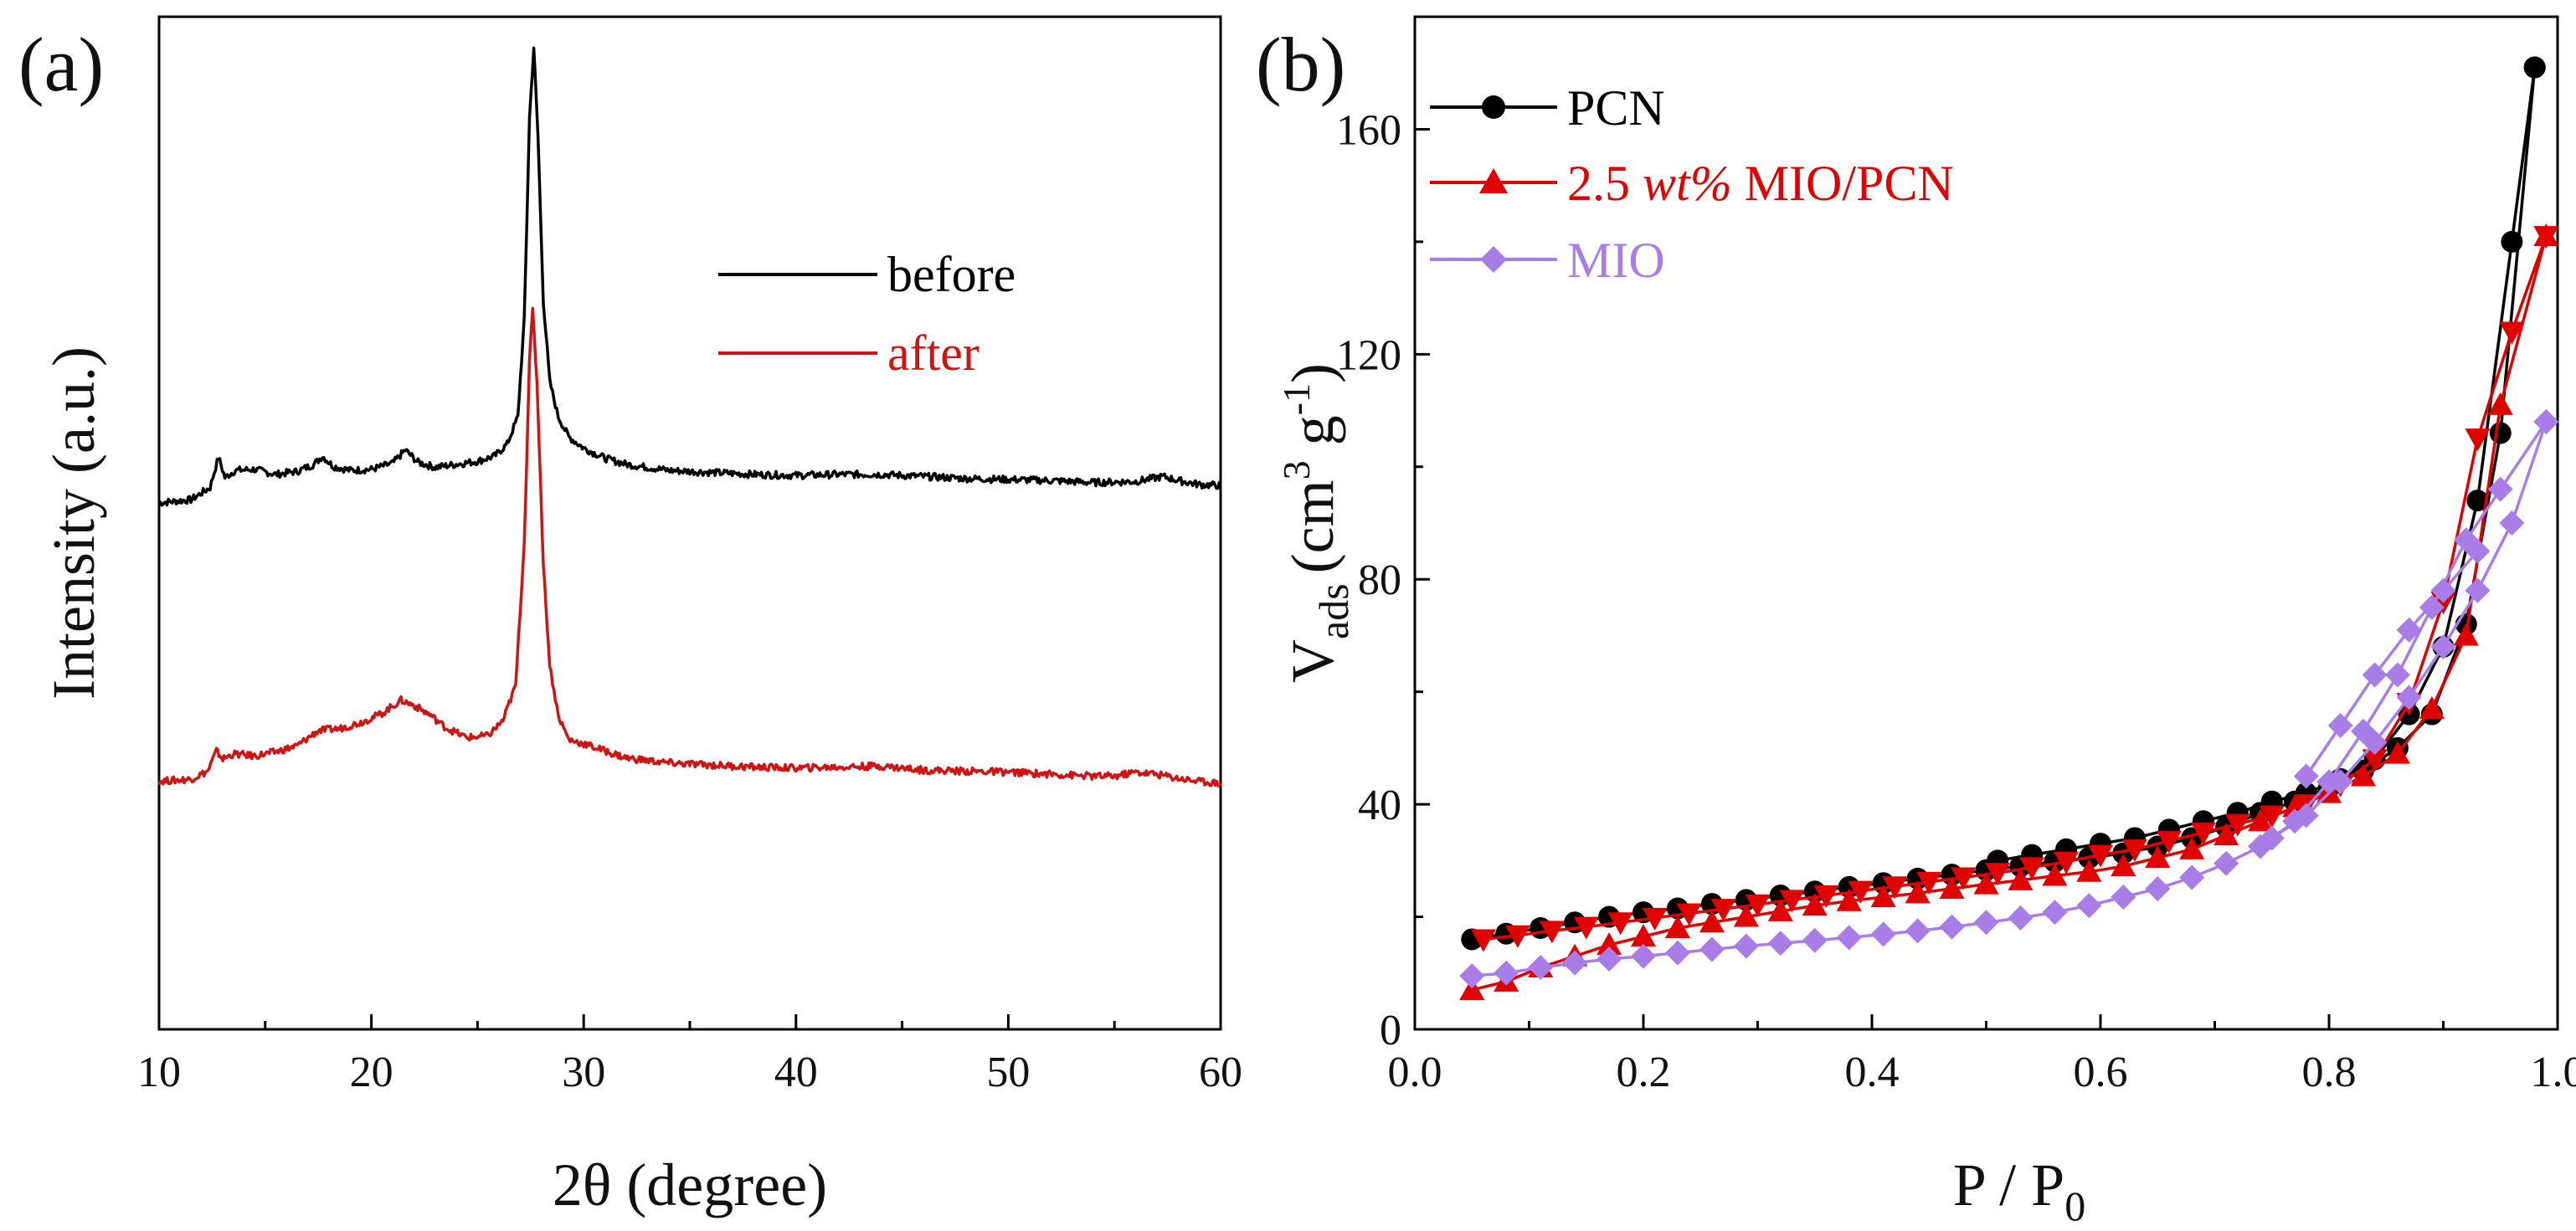  Describe the element at coordinates (1297, 470) in the screenshot. I see `panel-b-ylabel-unit-sup: 3` at that location.